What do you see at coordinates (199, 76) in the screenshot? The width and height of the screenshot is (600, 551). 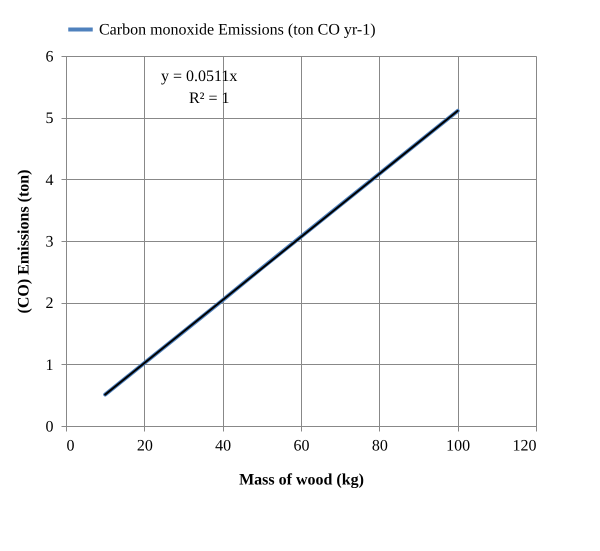 I see `annotation: y = 0.0511x` at bounding box center [199, 76].